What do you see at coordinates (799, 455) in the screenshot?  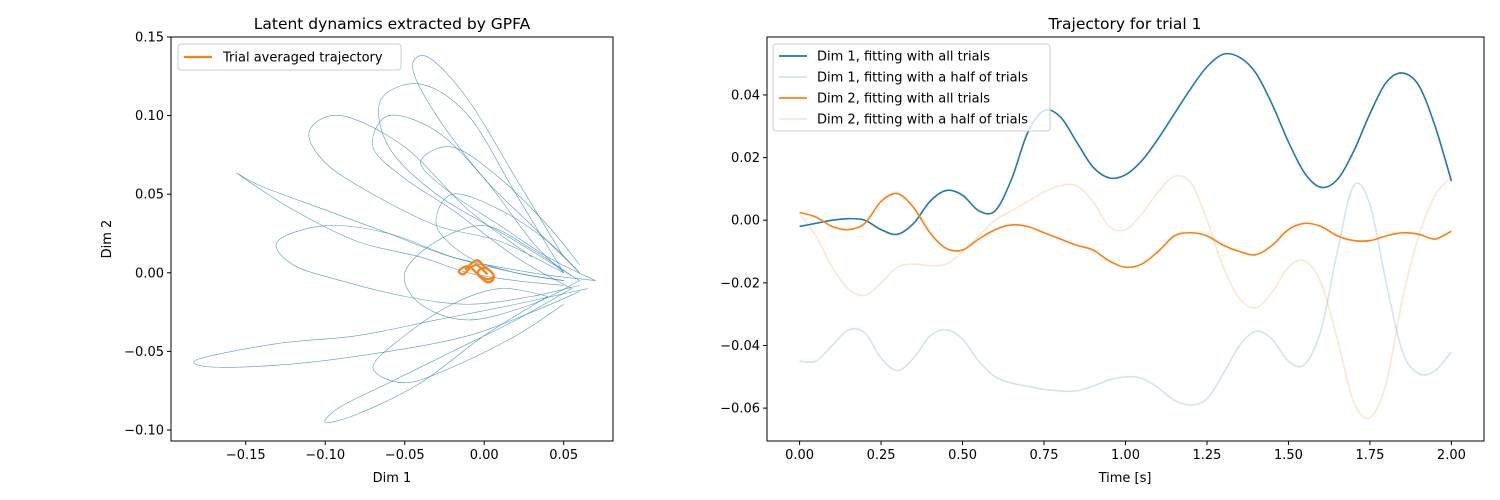 I see `right-chart-xtick-label: 0.00` at bounding box center [799, 455].